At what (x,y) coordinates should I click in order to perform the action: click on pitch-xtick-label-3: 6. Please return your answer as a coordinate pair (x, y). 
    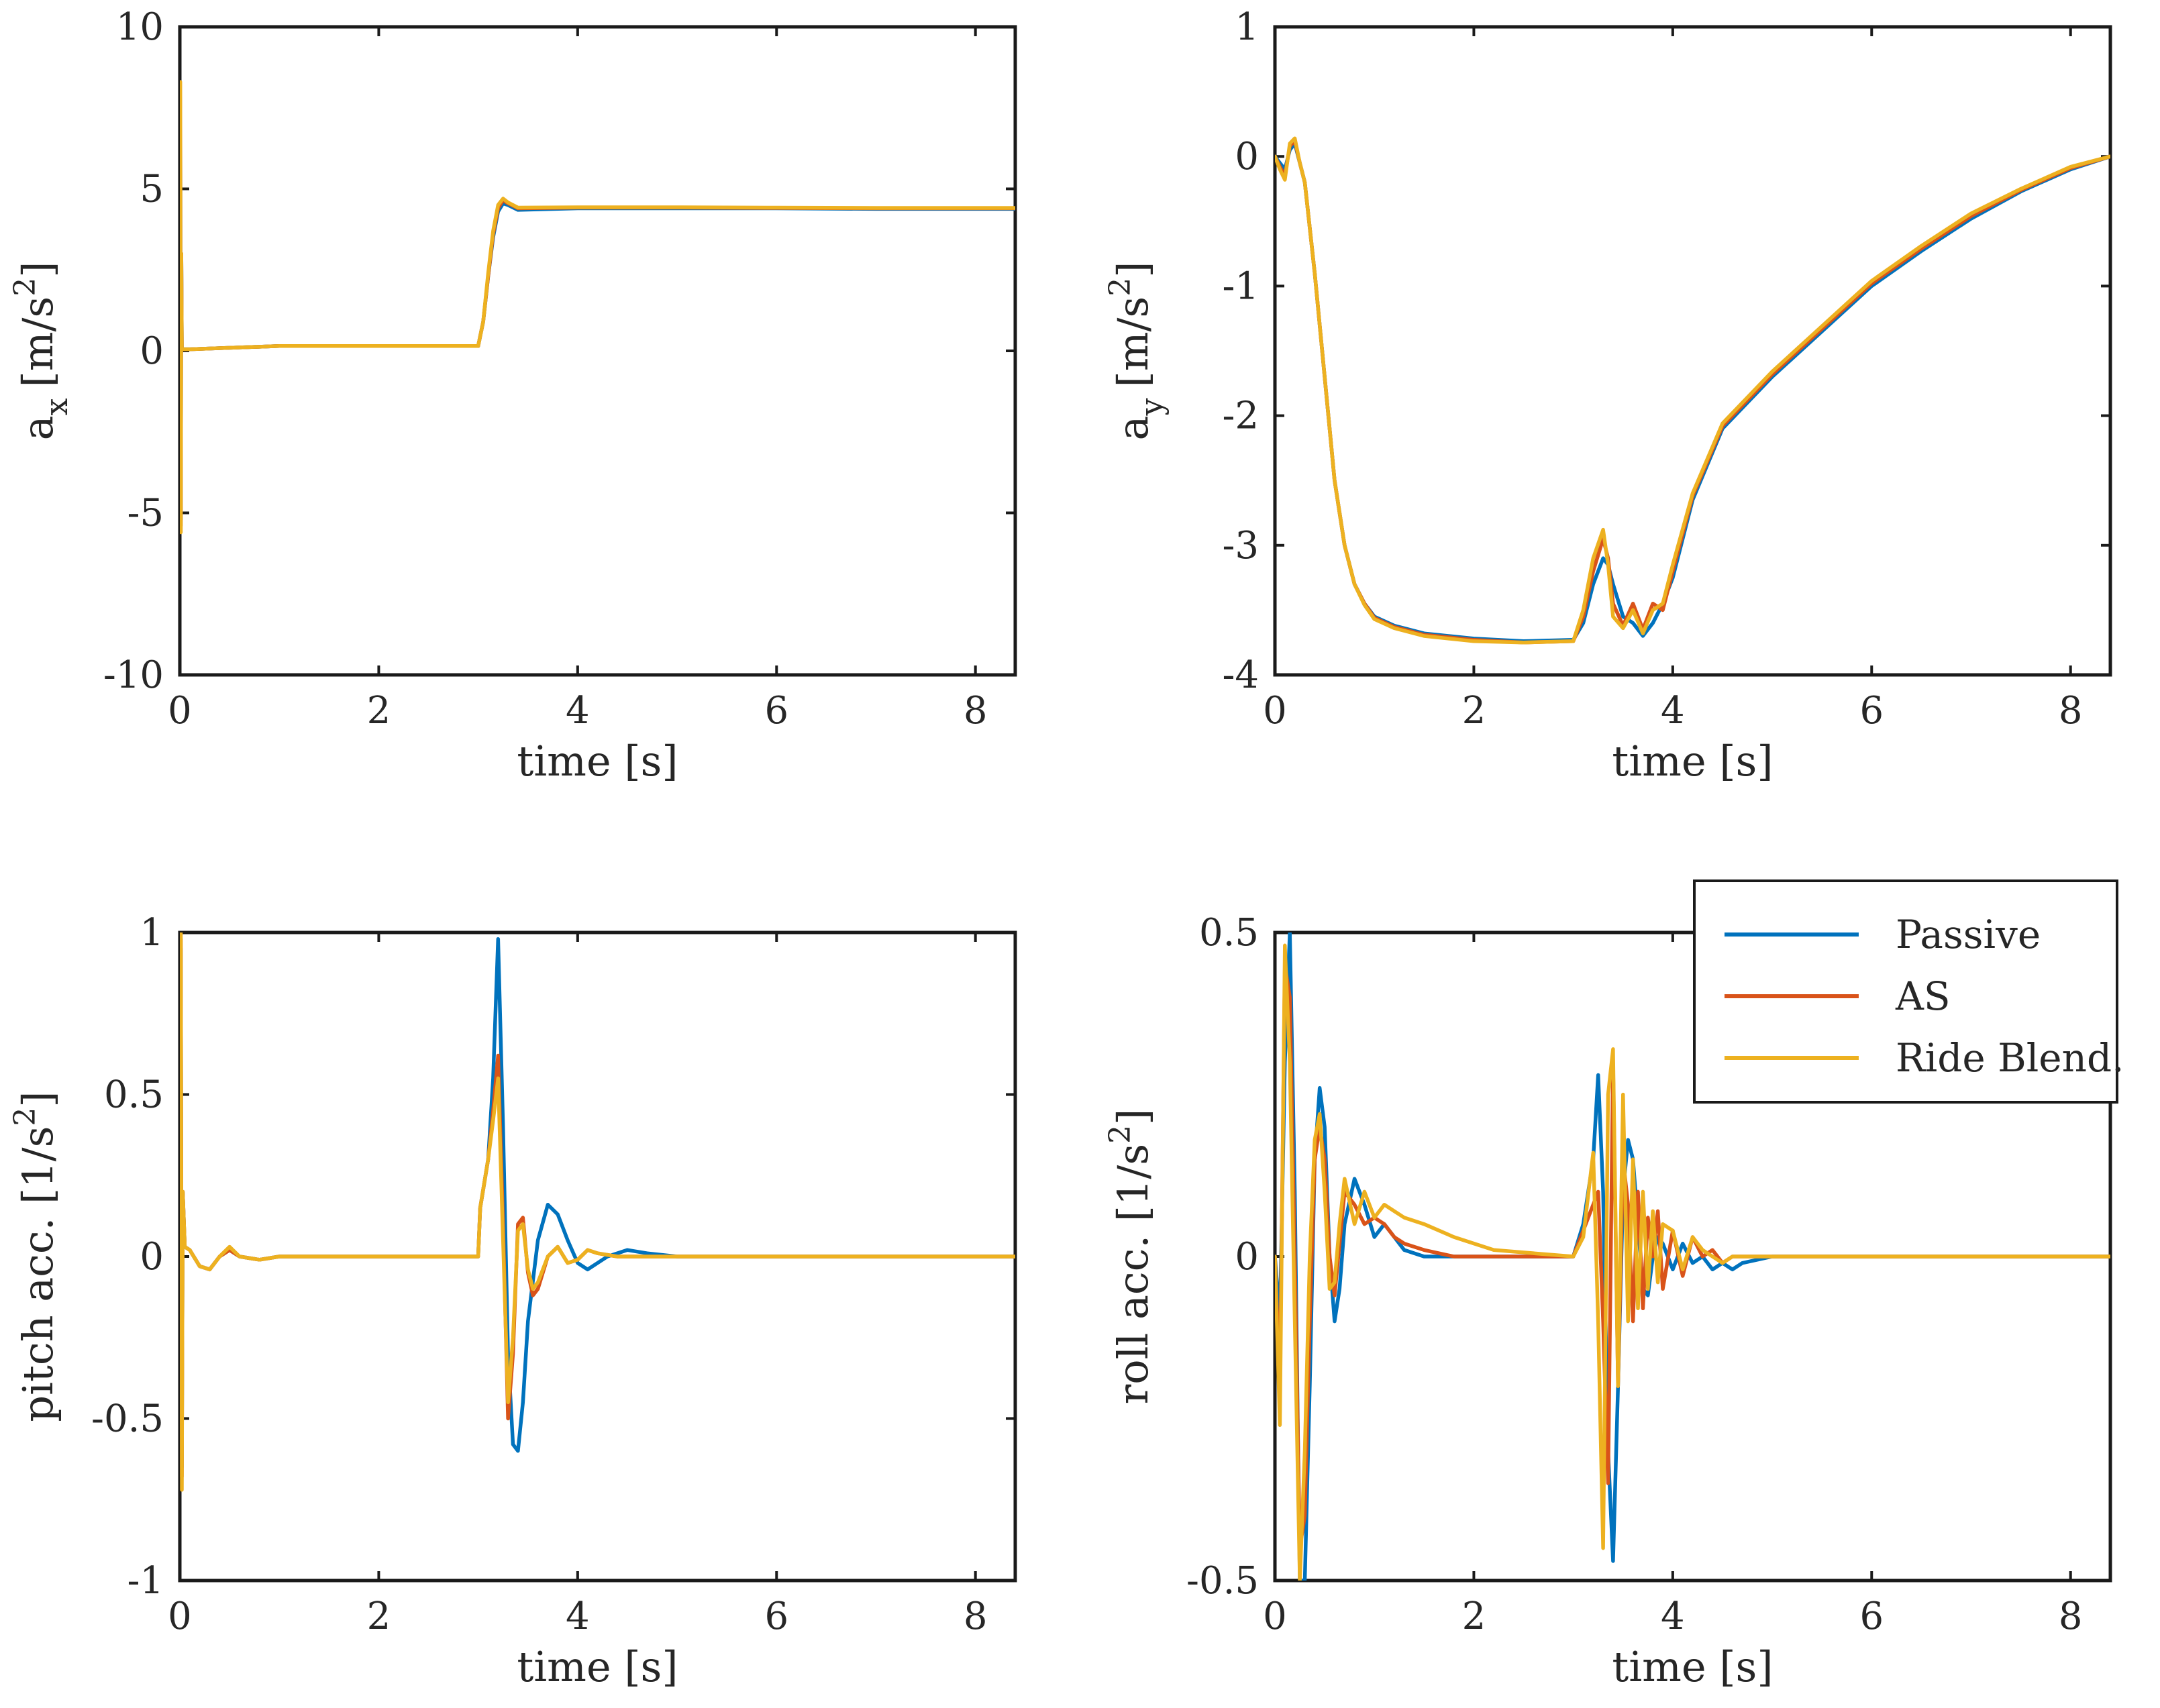
    Looking at the image, I should click on (776, 1616).